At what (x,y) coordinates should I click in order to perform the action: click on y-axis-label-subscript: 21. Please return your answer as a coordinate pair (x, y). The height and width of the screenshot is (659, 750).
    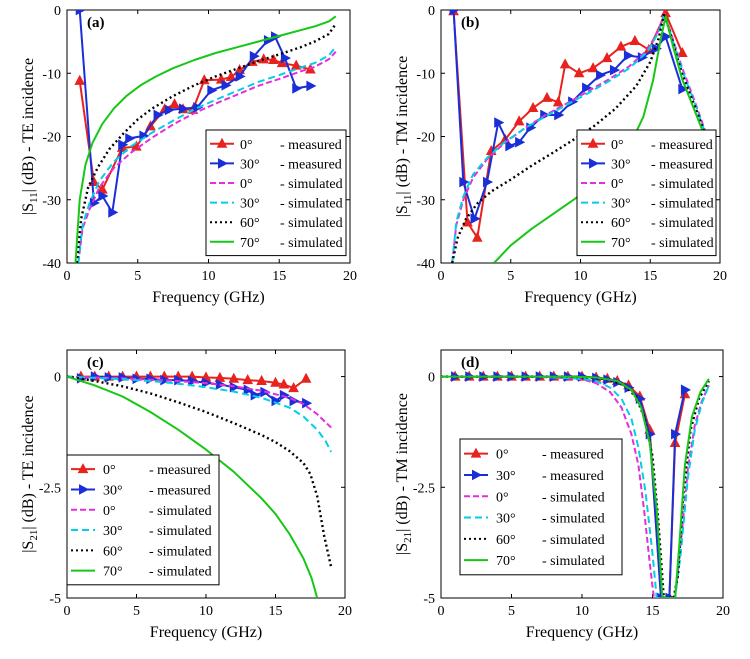
    Looking at the image, I should click on (34, 535).